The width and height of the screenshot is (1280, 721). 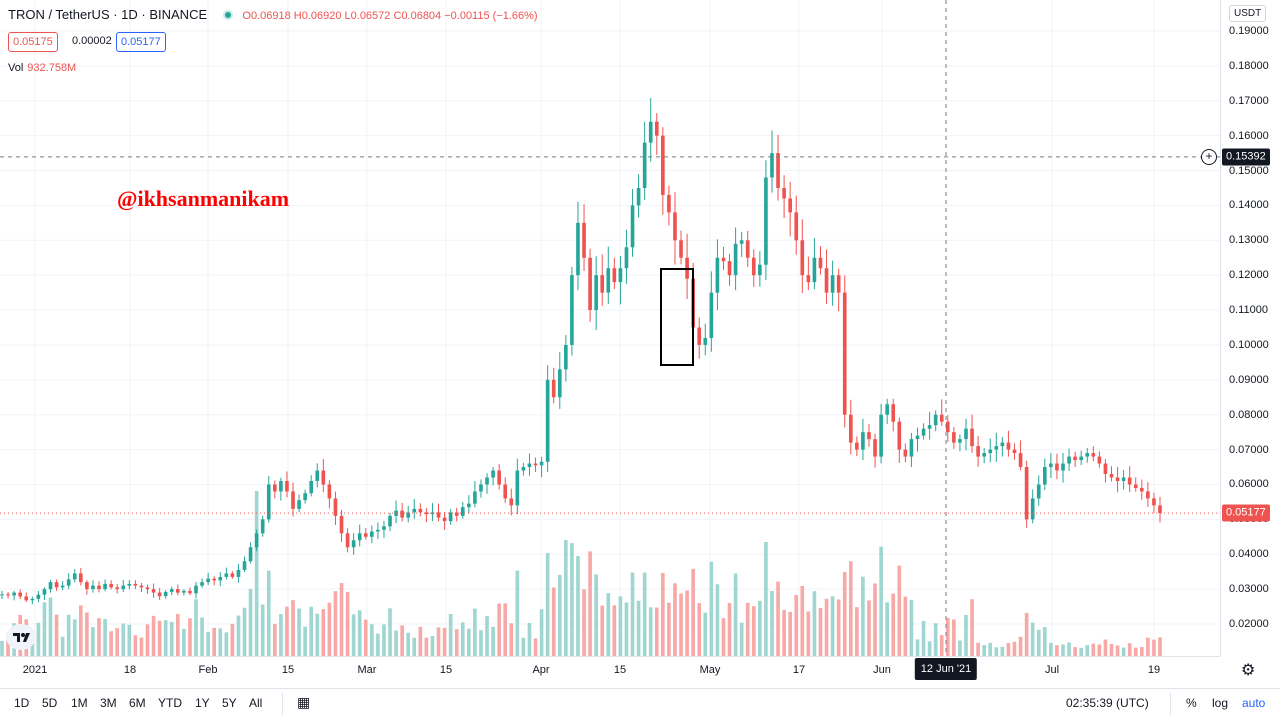 What do you see at coordinates (35, 670) in the screenshot?
I see `time-tick-label: 2021` at bounding box center [35, 670].